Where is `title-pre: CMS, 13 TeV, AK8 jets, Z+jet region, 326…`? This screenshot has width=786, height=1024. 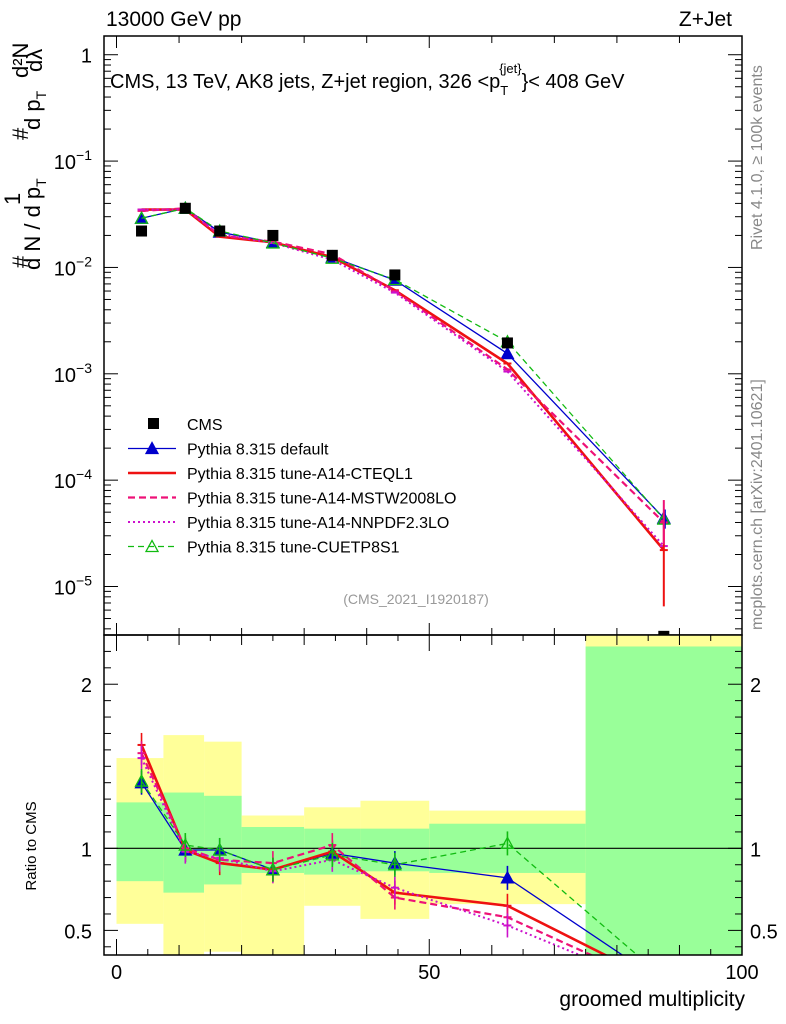
title-pre: CMS, 13 TeV, AK8 jets, Z+jet region, 326… is located at coordinates (305, 82).